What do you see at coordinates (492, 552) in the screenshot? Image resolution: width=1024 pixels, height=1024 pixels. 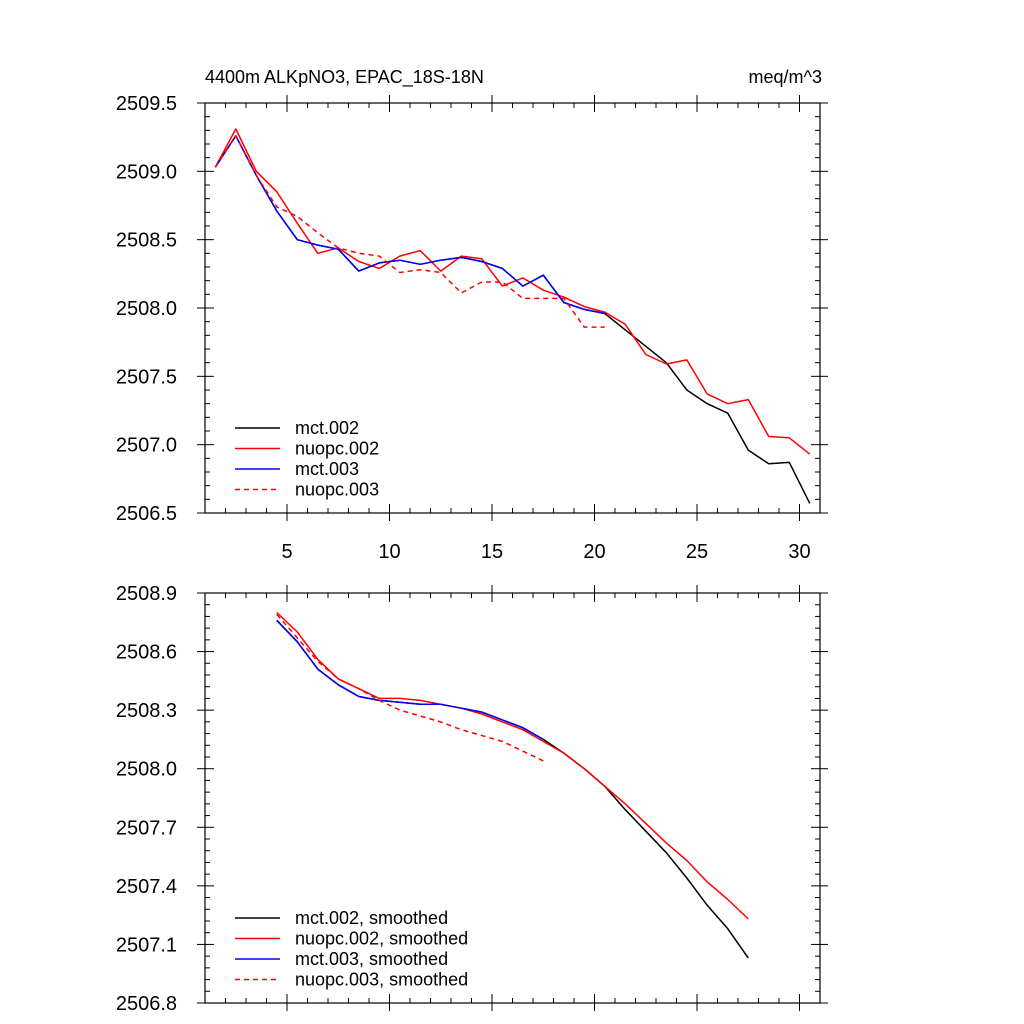 I see `x-tick-label: 15` at bounding box center [492, 552].